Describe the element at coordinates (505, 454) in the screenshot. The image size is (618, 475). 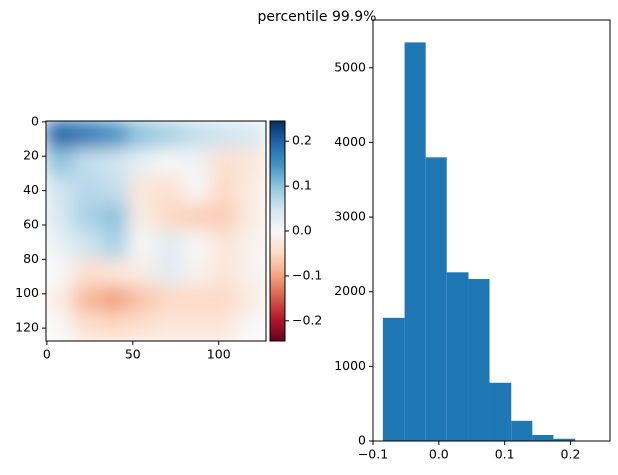
I see `x-tick-label: 0.1` at that location.